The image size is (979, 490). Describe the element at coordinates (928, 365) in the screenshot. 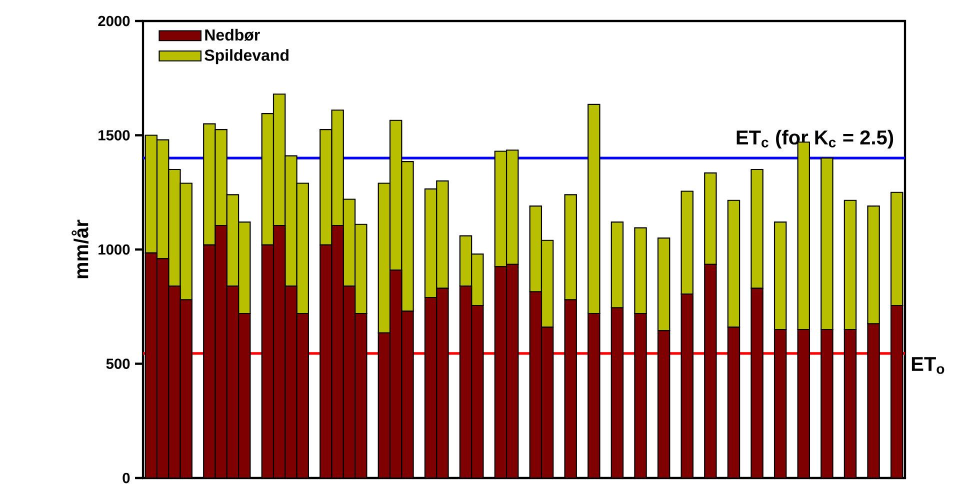

I see `ref-line-label: ET$_{o}$` at that location.